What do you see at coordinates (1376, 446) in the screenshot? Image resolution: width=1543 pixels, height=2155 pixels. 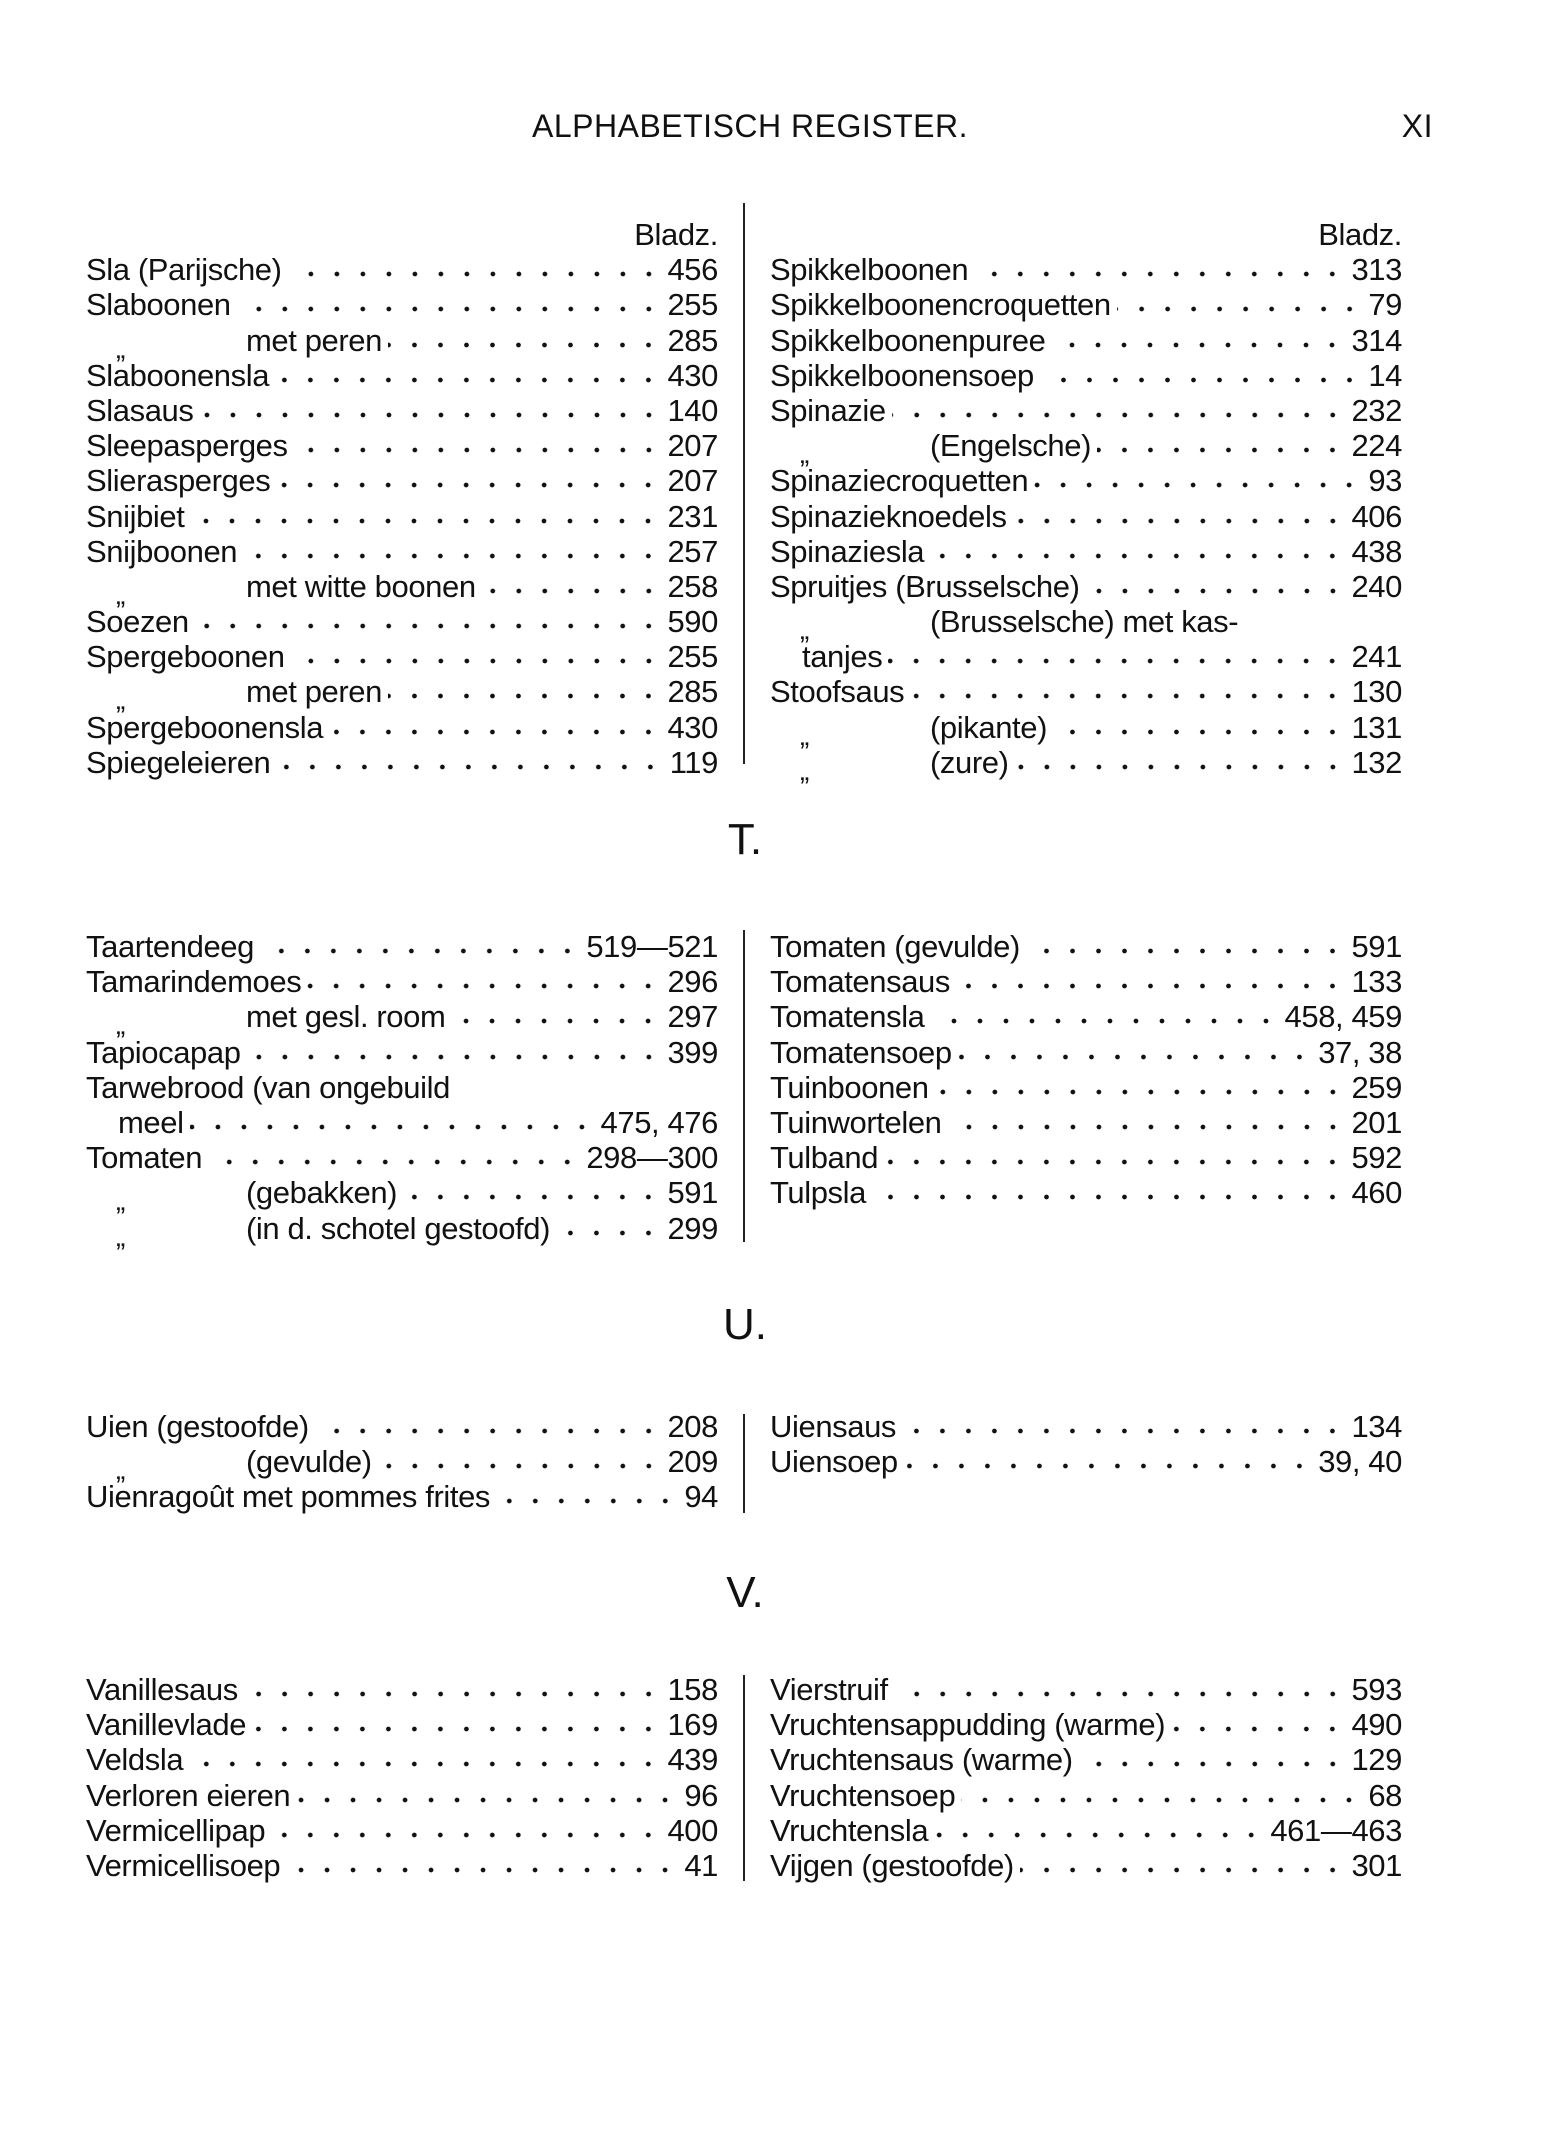 I see `entry-page-number: 224` at bounding box center [1376, 446].